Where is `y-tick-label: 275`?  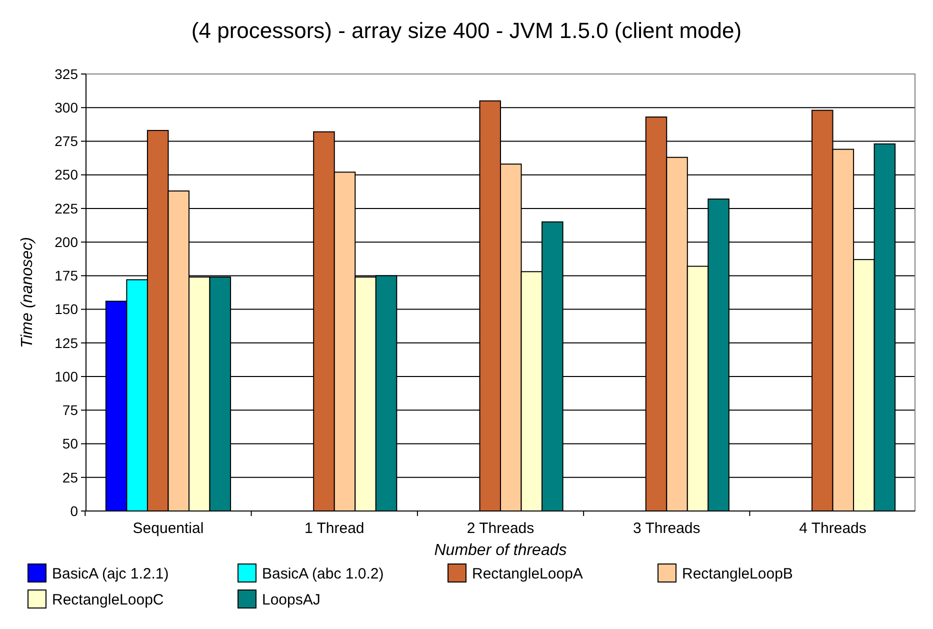
y-tick-label: 275 is located at coordinates (66, 141).